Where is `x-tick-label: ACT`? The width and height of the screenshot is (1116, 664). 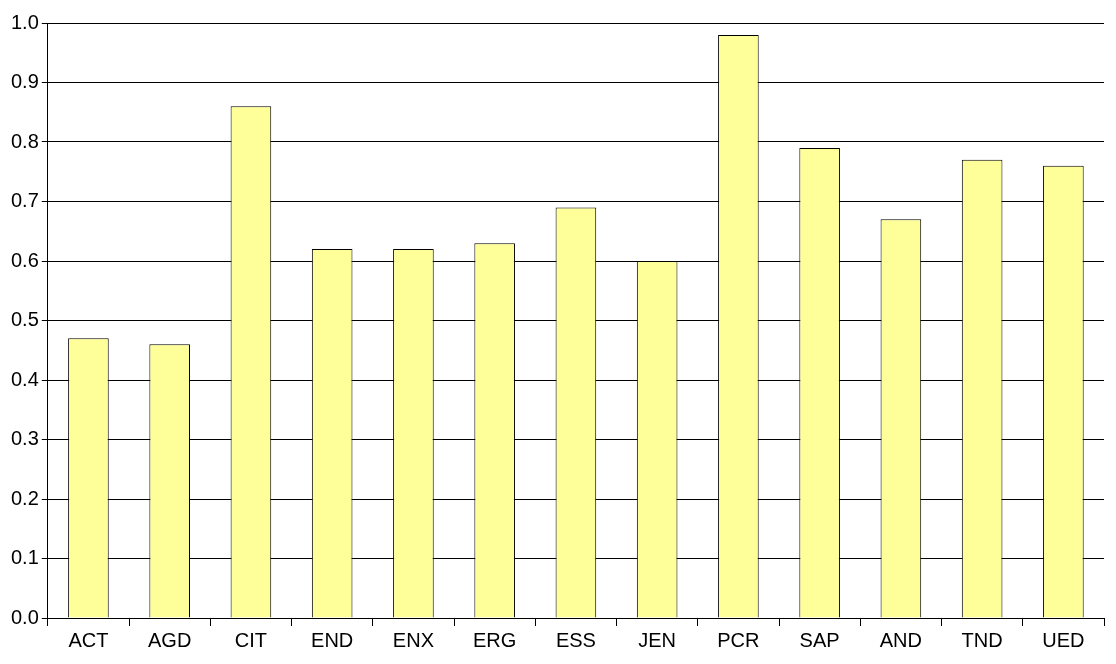 x-tick-label: ACT is located at coordinates (88, 639).